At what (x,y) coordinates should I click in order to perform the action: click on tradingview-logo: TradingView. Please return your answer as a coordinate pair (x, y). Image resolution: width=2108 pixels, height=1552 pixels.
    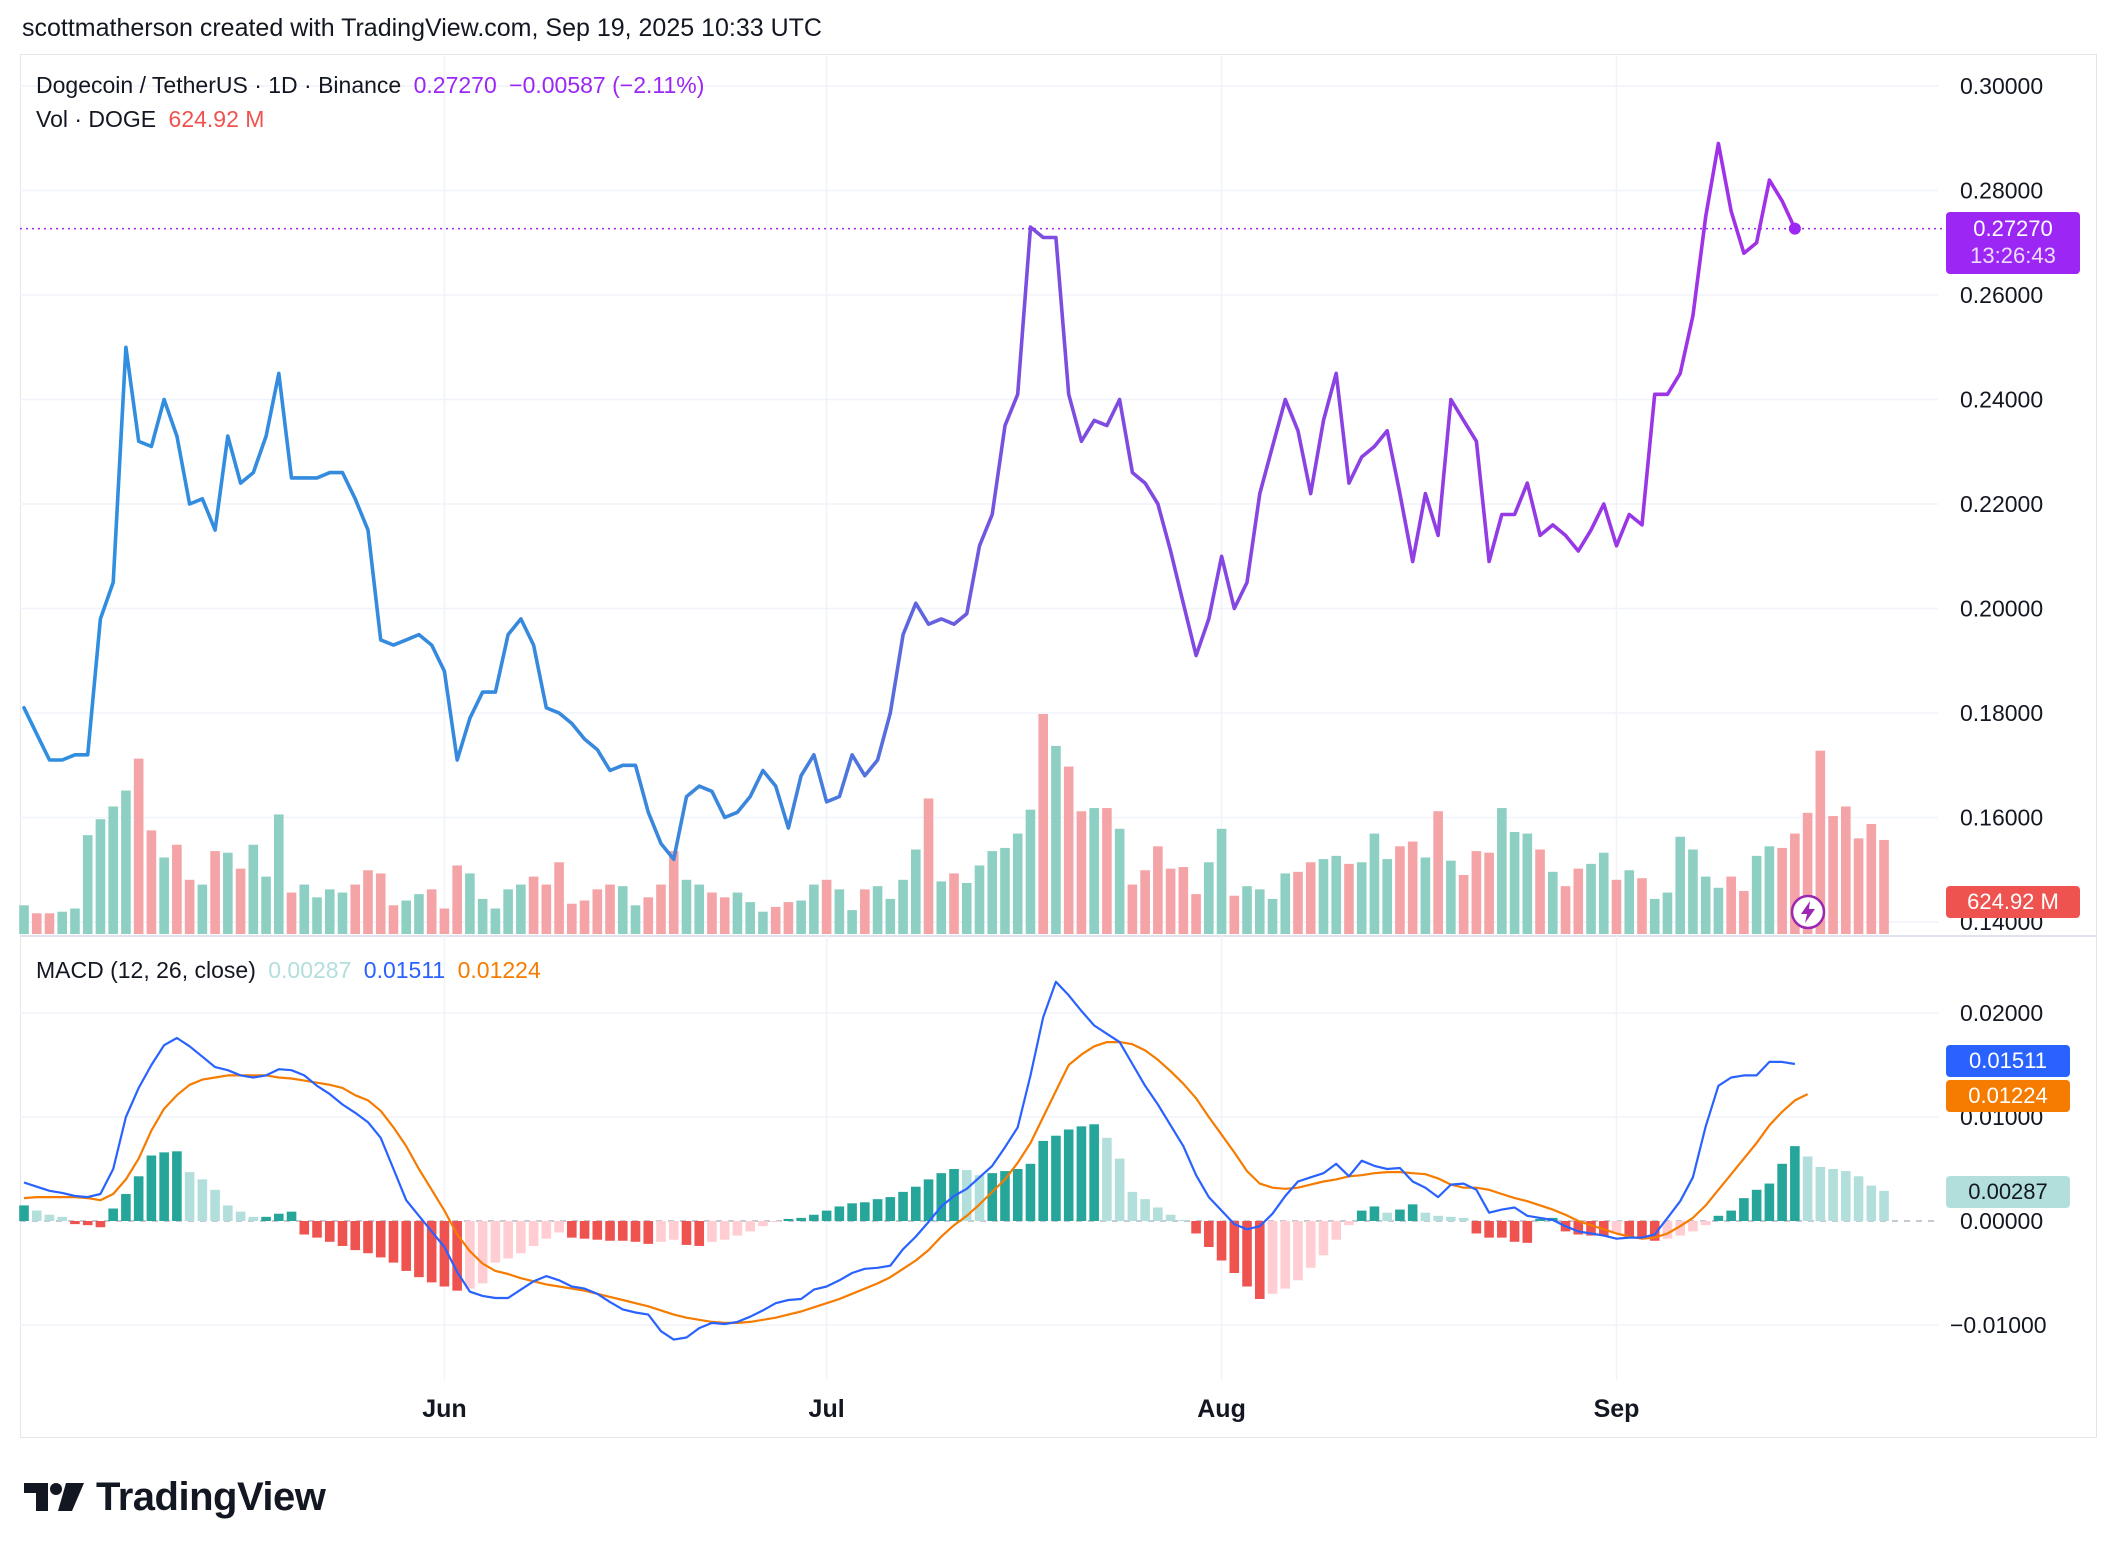
    Looking at the image, I should click on (174, 1497).